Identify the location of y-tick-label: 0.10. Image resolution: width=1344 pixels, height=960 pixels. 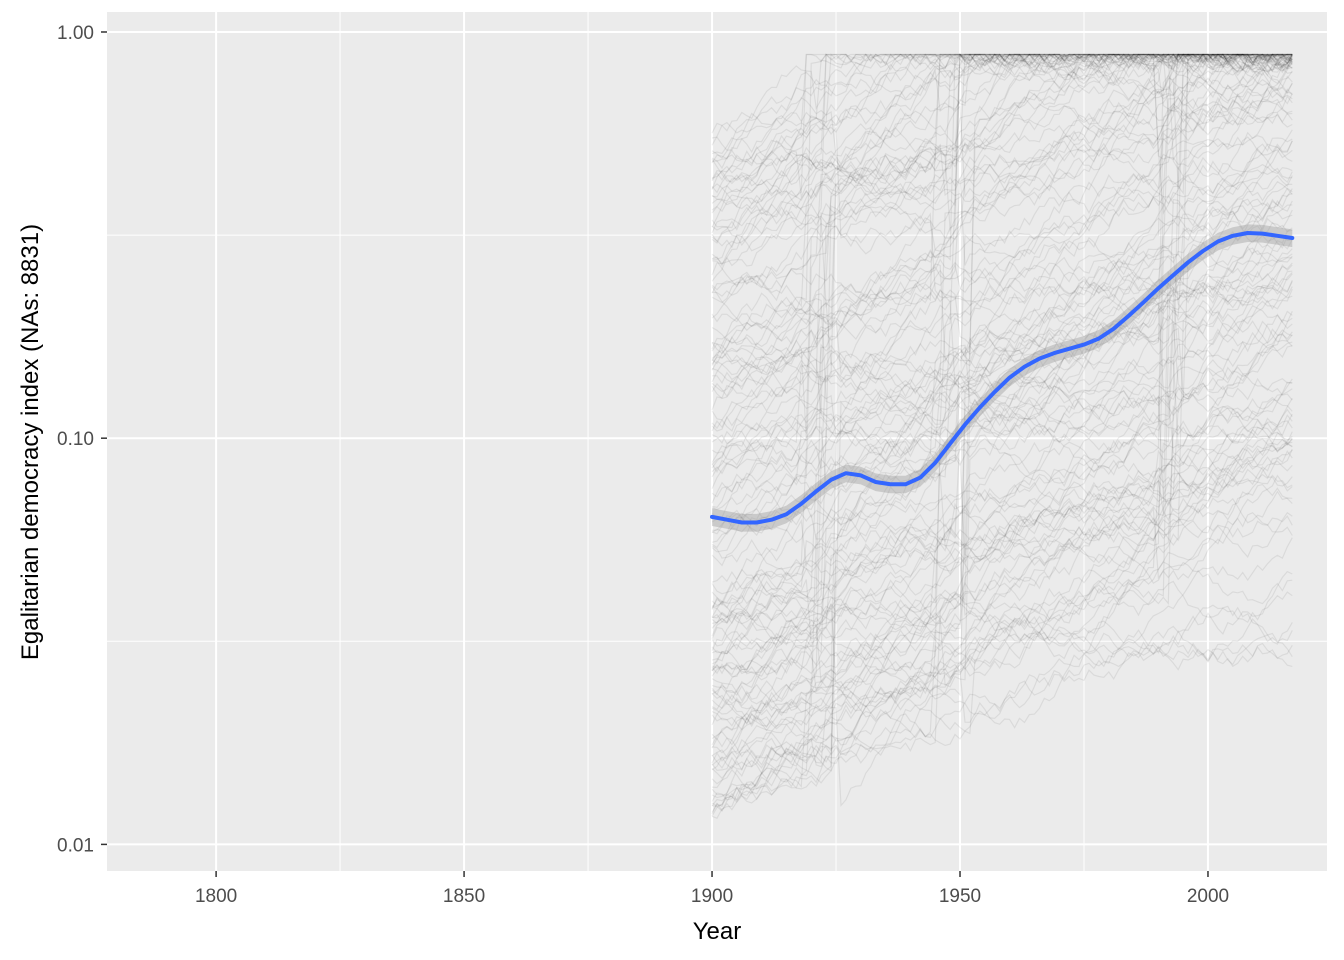
(75, 439).